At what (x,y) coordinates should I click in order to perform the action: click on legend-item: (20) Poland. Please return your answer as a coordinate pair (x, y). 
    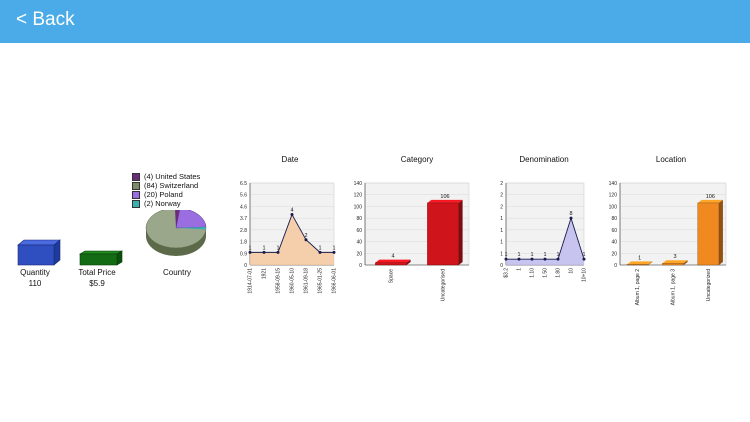
    Looking at the image, I should click on (166, 194).